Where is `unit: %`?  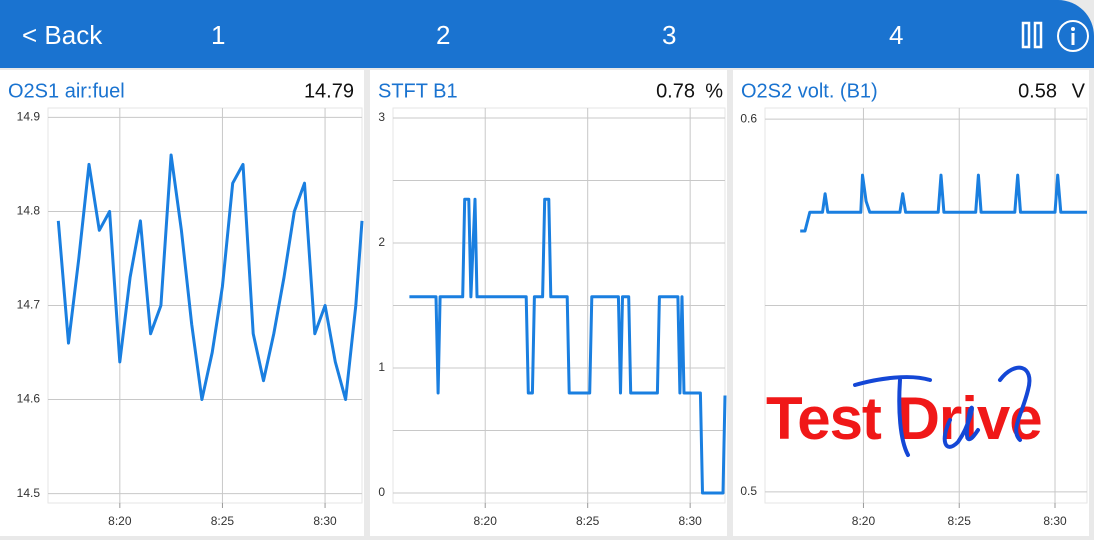
unit: % is located at coordinates (714, 91).